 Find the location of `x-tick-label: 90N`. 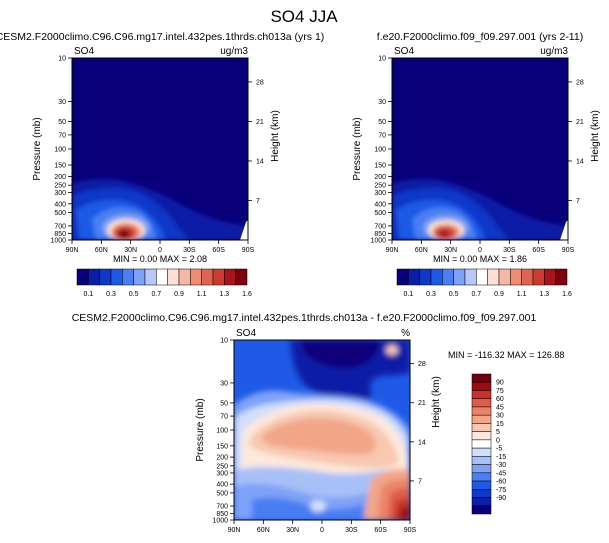

x-tick-label: 90N is located at coordinates (392, 250).